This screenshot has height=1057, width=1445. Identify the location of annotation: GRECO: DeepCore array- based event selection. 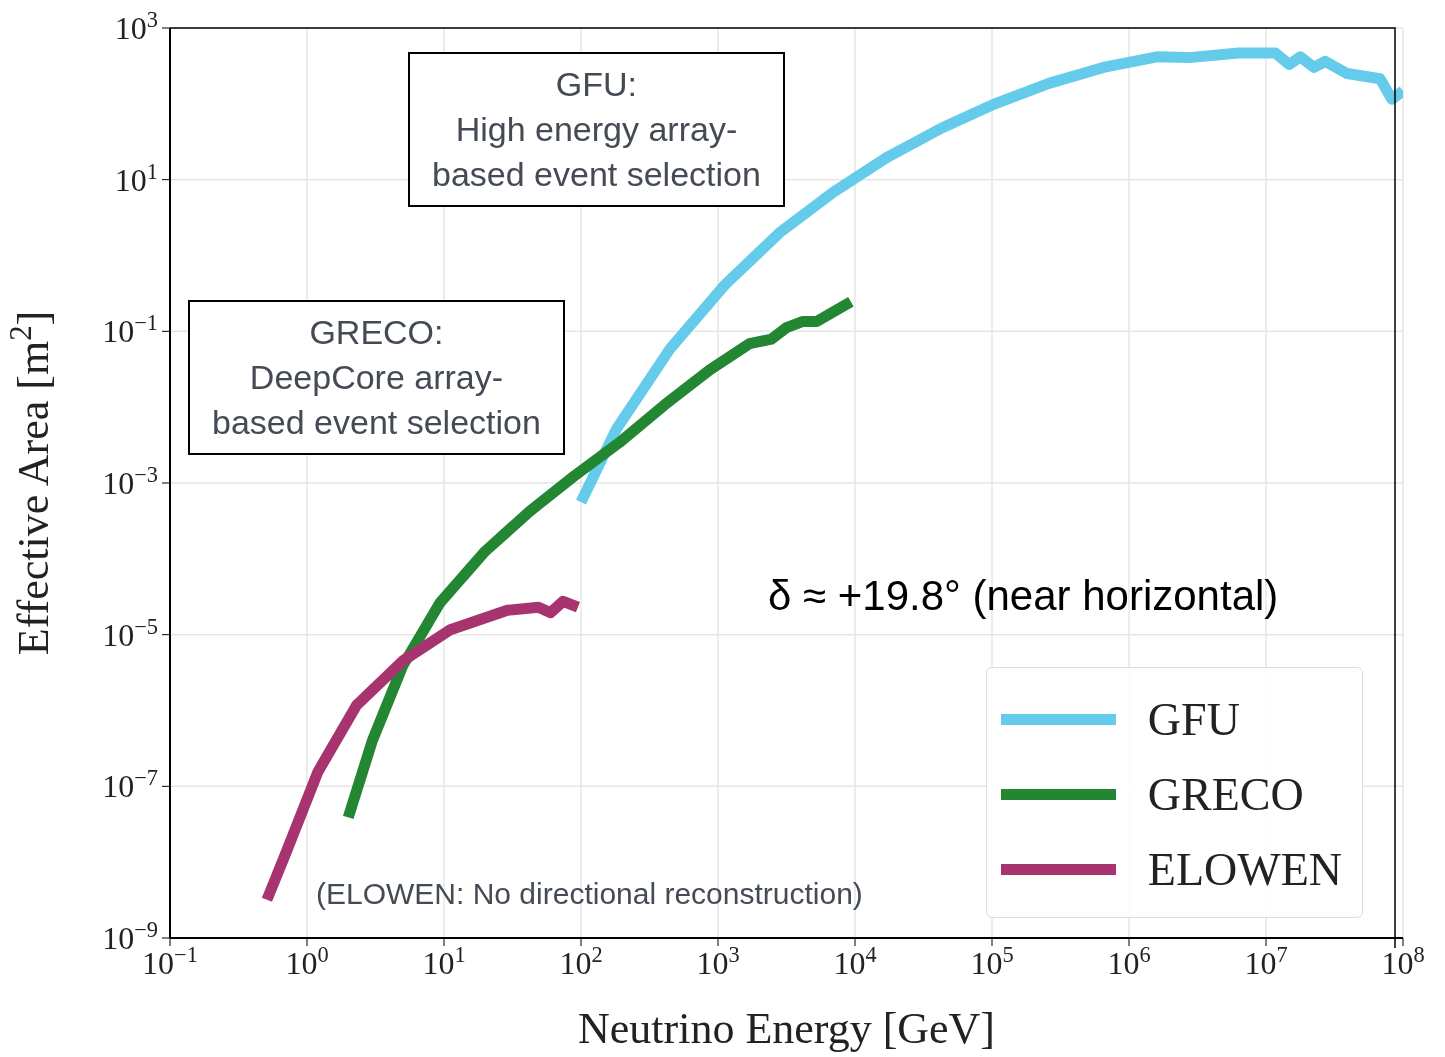
(376, 377).